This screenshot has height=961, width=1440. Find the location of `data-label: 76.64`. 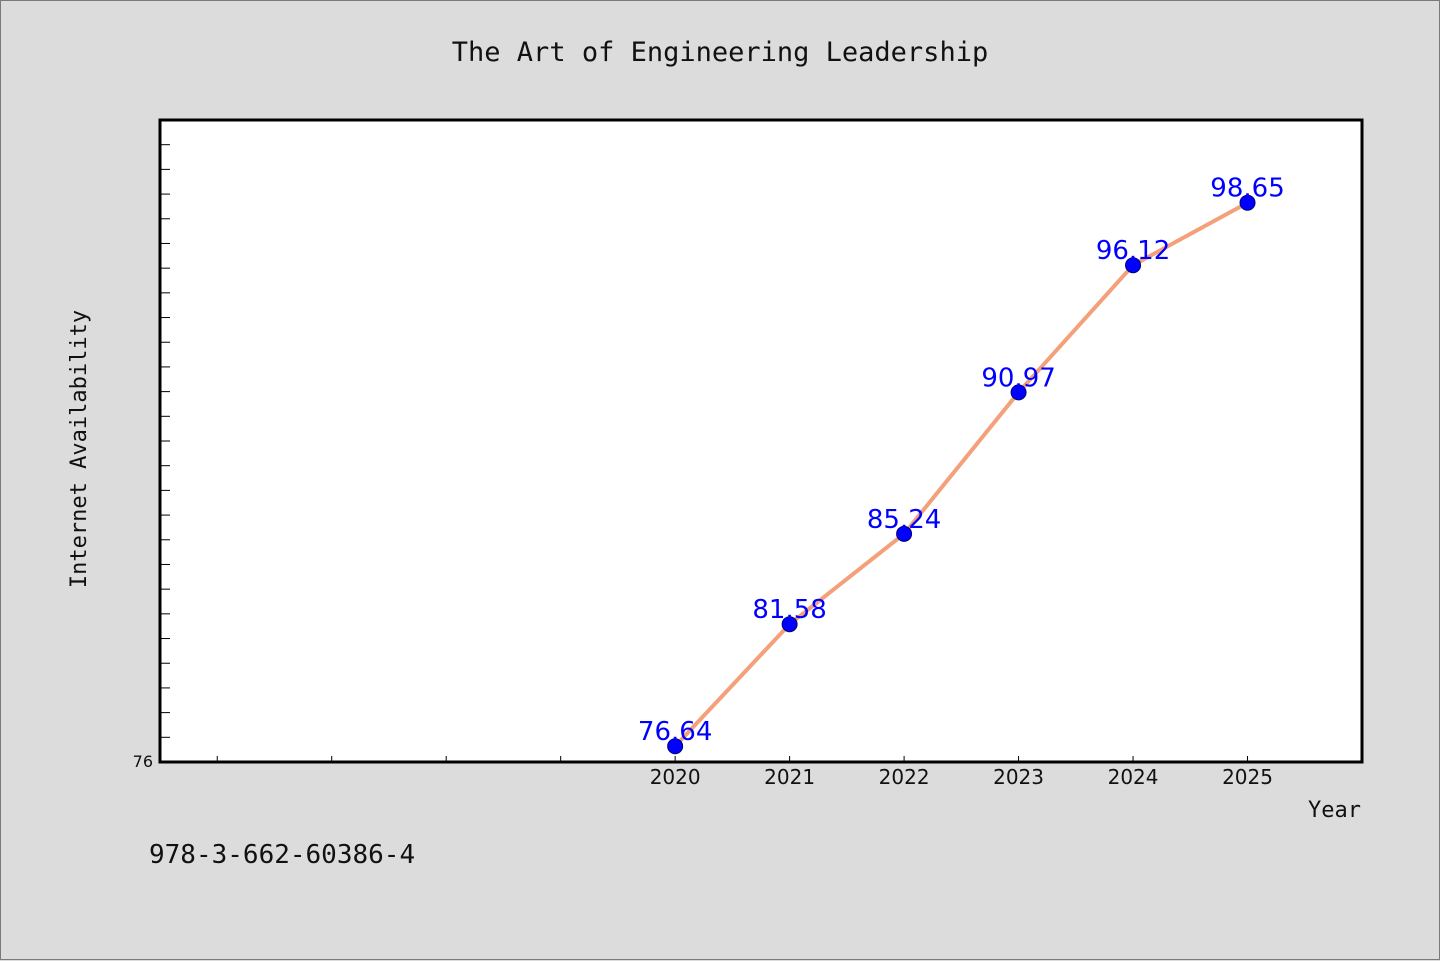

data-label: 76.64 is located at coordinates (675, 732).